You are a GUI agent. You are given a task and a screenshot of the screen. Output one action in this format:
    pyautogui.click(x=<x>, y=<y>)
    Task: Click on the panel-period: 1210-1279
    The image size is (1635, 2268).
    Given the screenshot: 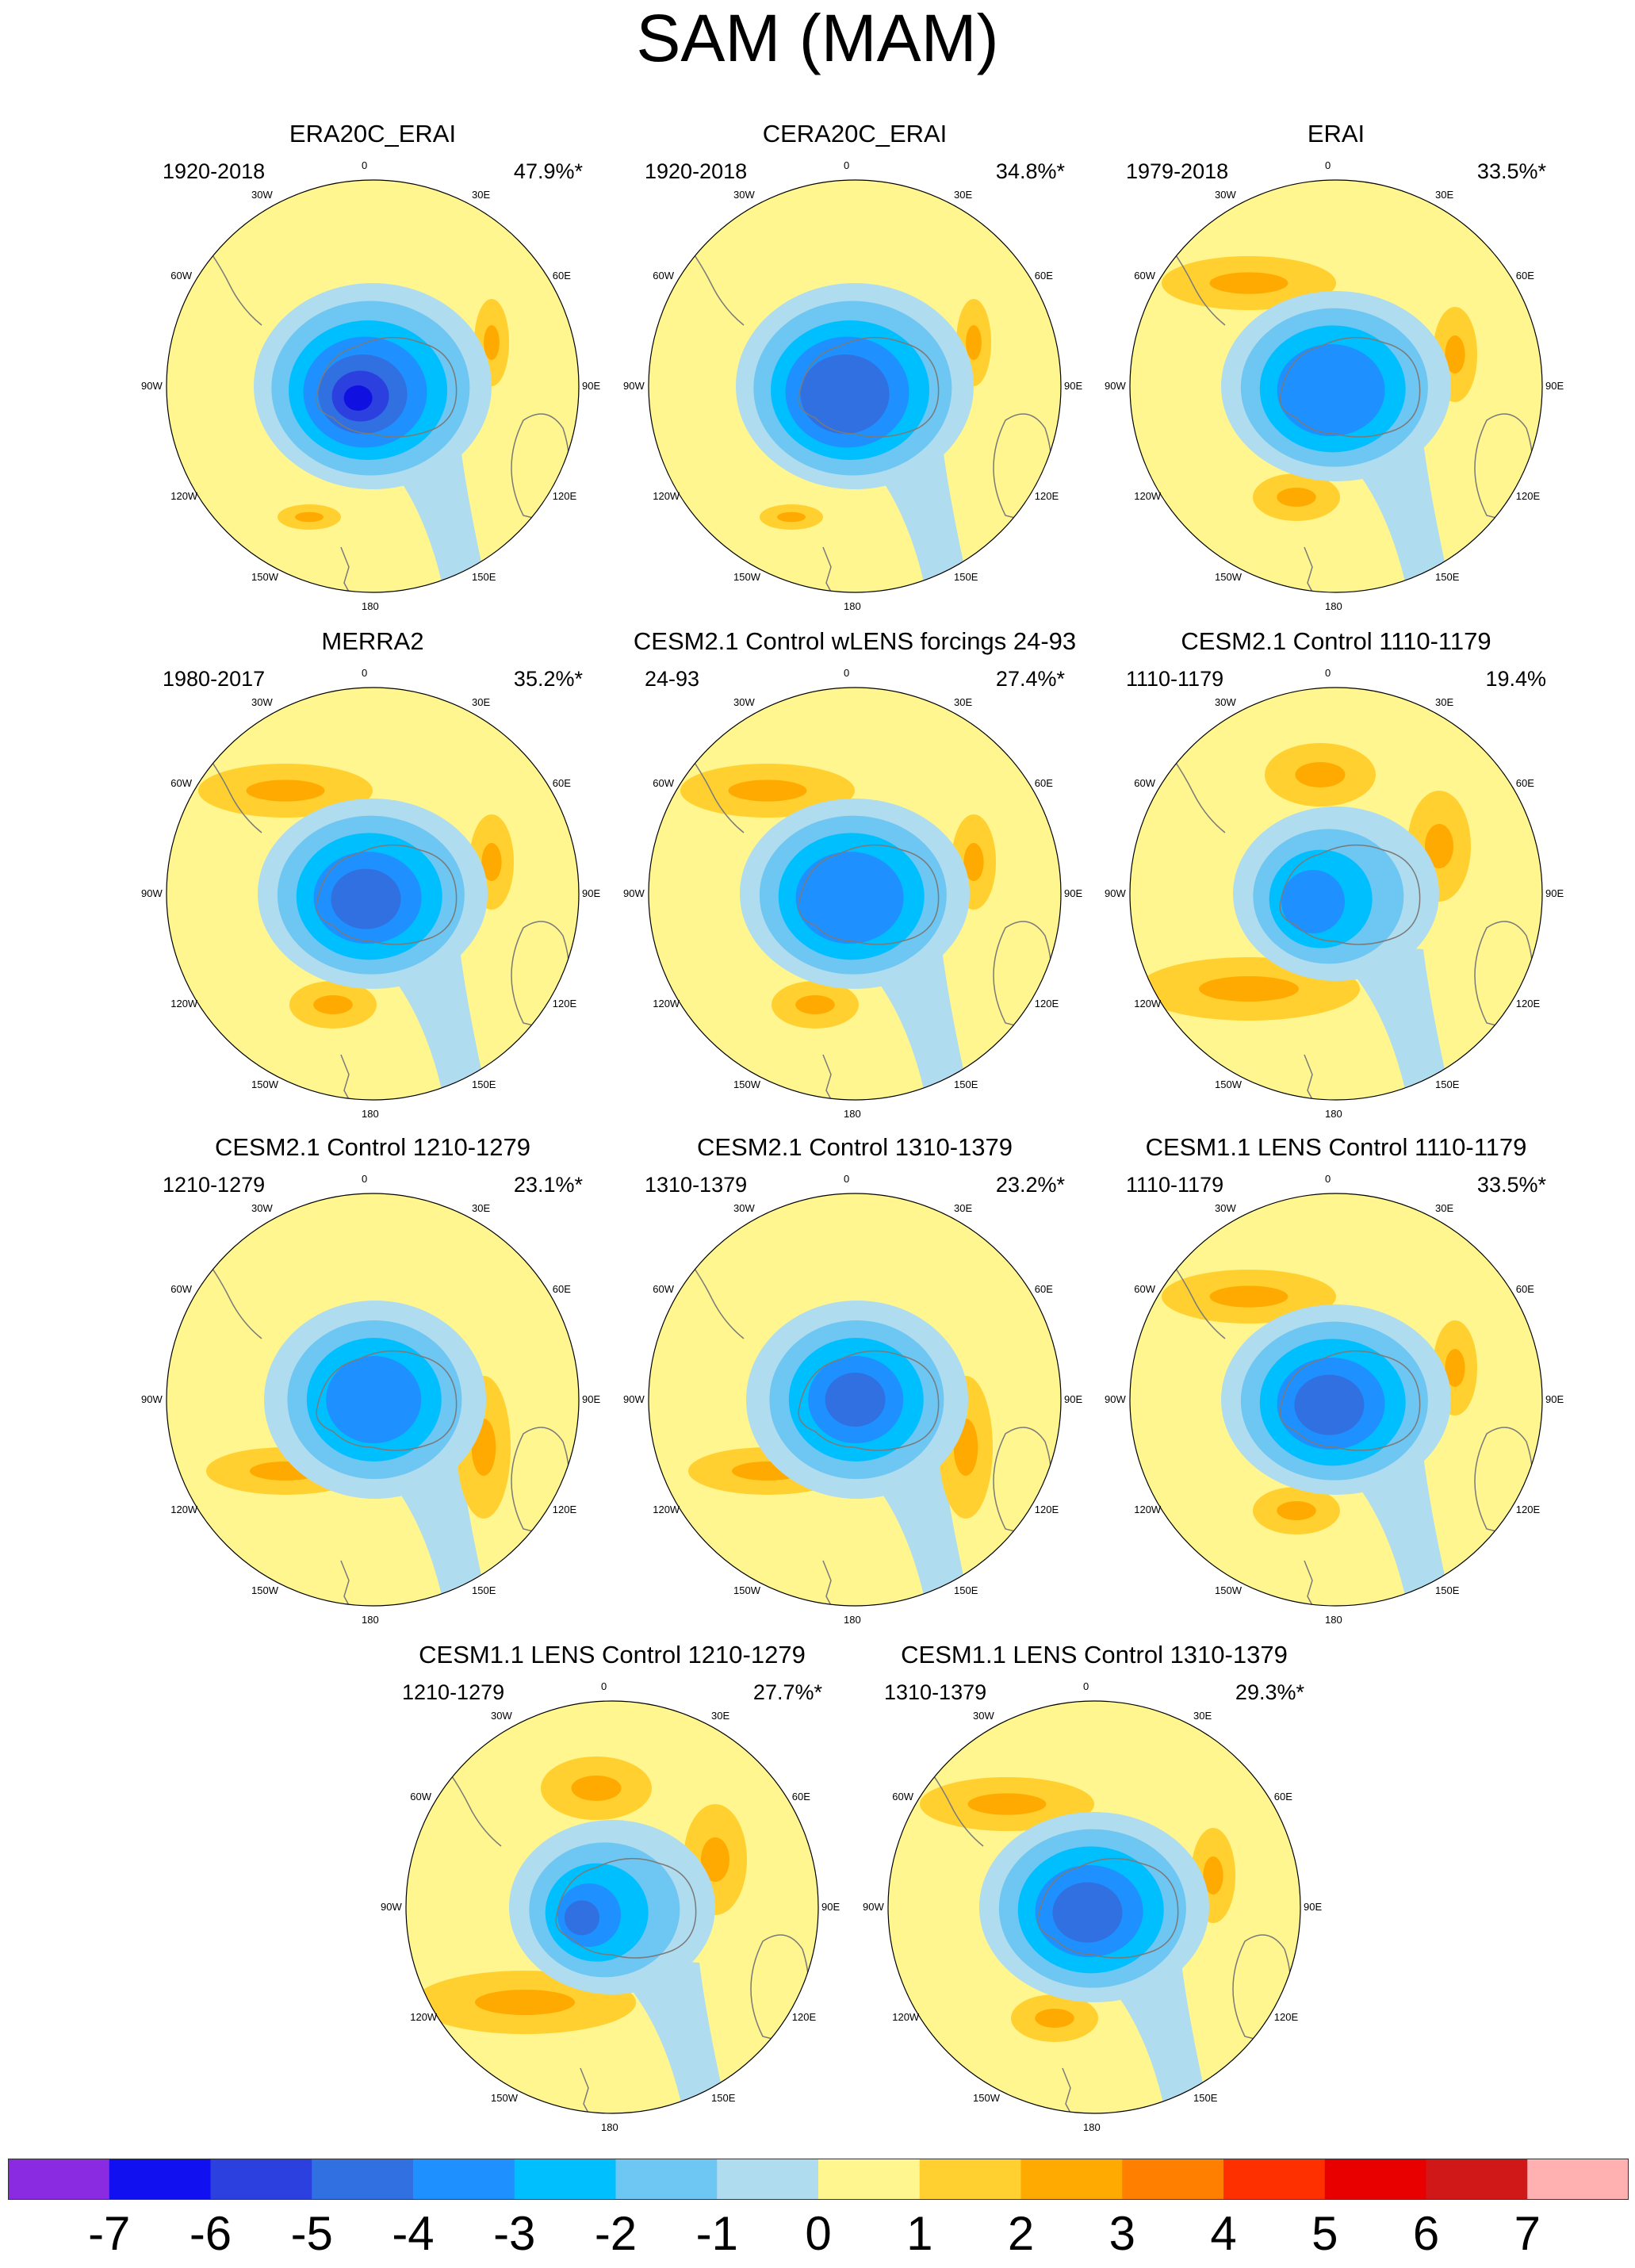 What is the action you would take?
    pyautogui.click(x=453, y=1692)
    